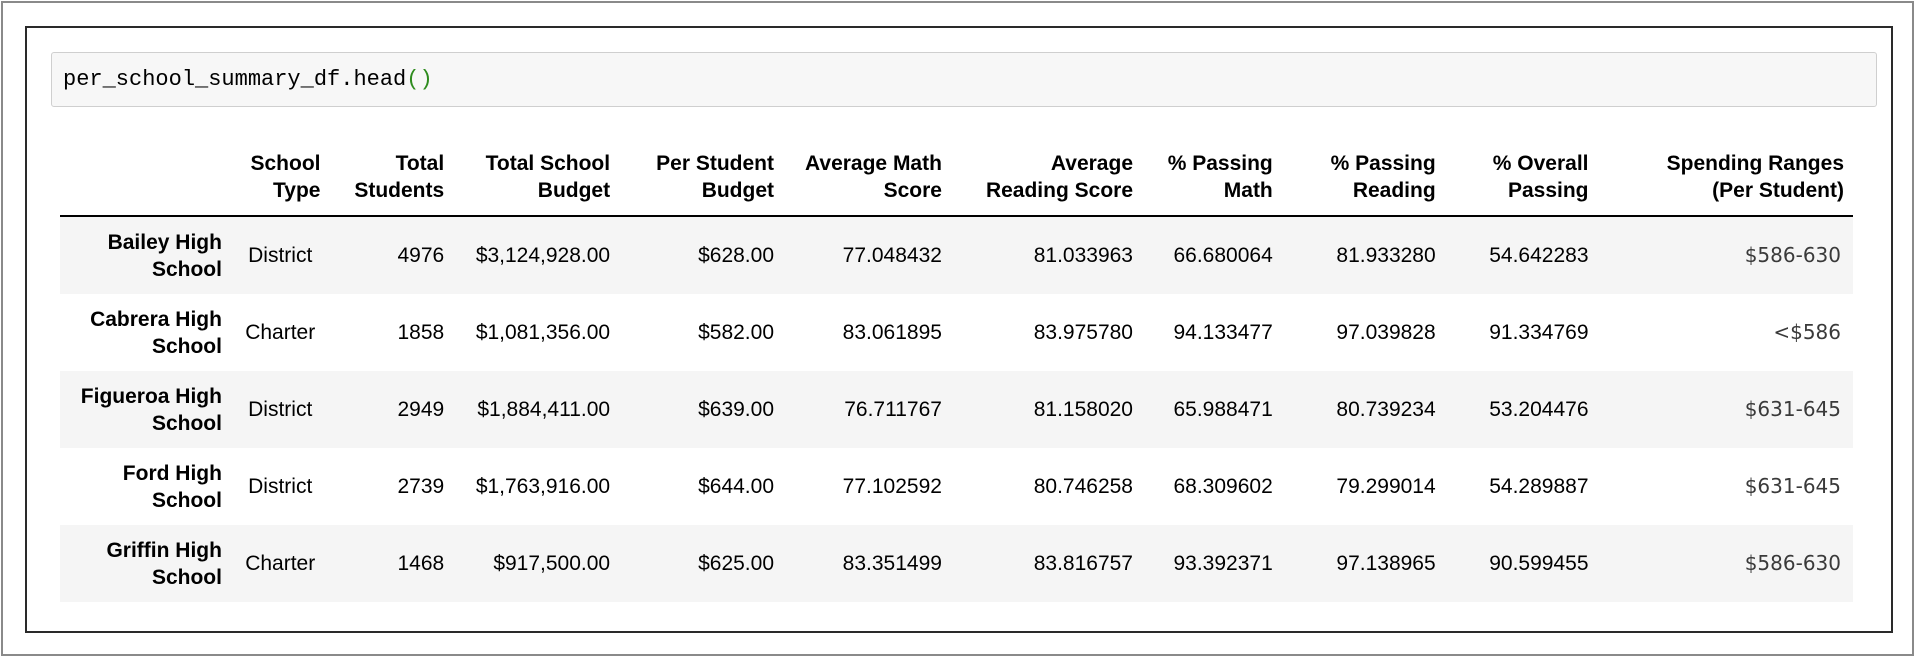 The width and height of the screenshot is (1920, 661). I want to click on cell-overall-passing: 54.642283, so click(1539, 255).